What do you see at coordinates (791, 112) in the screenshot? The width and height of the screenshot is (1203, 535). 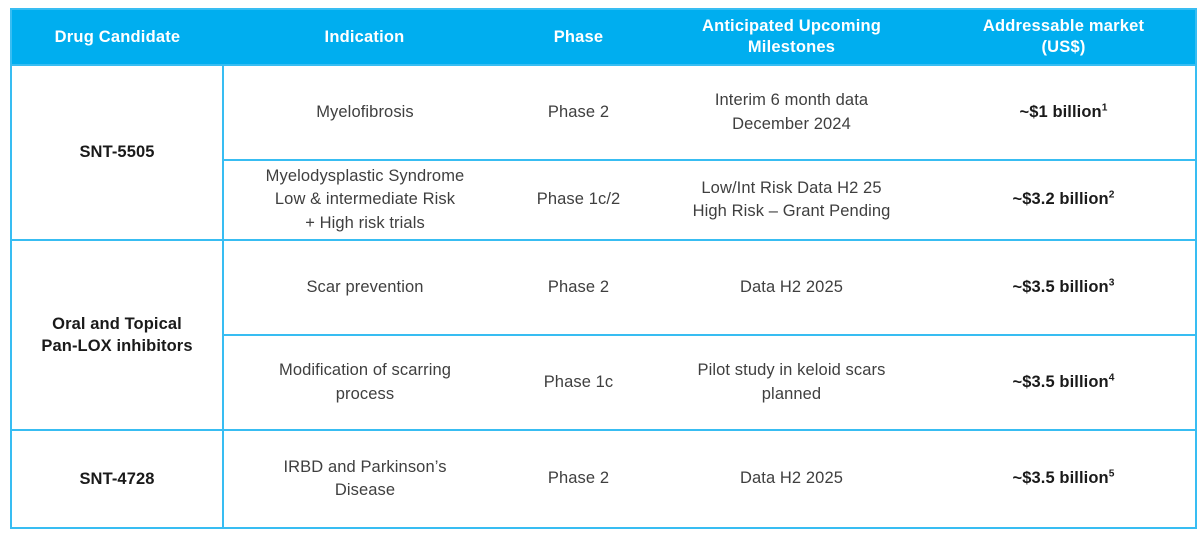 I see `milestone-cell: Interim 6 month data December 2024` at bounding box center [791, 112].